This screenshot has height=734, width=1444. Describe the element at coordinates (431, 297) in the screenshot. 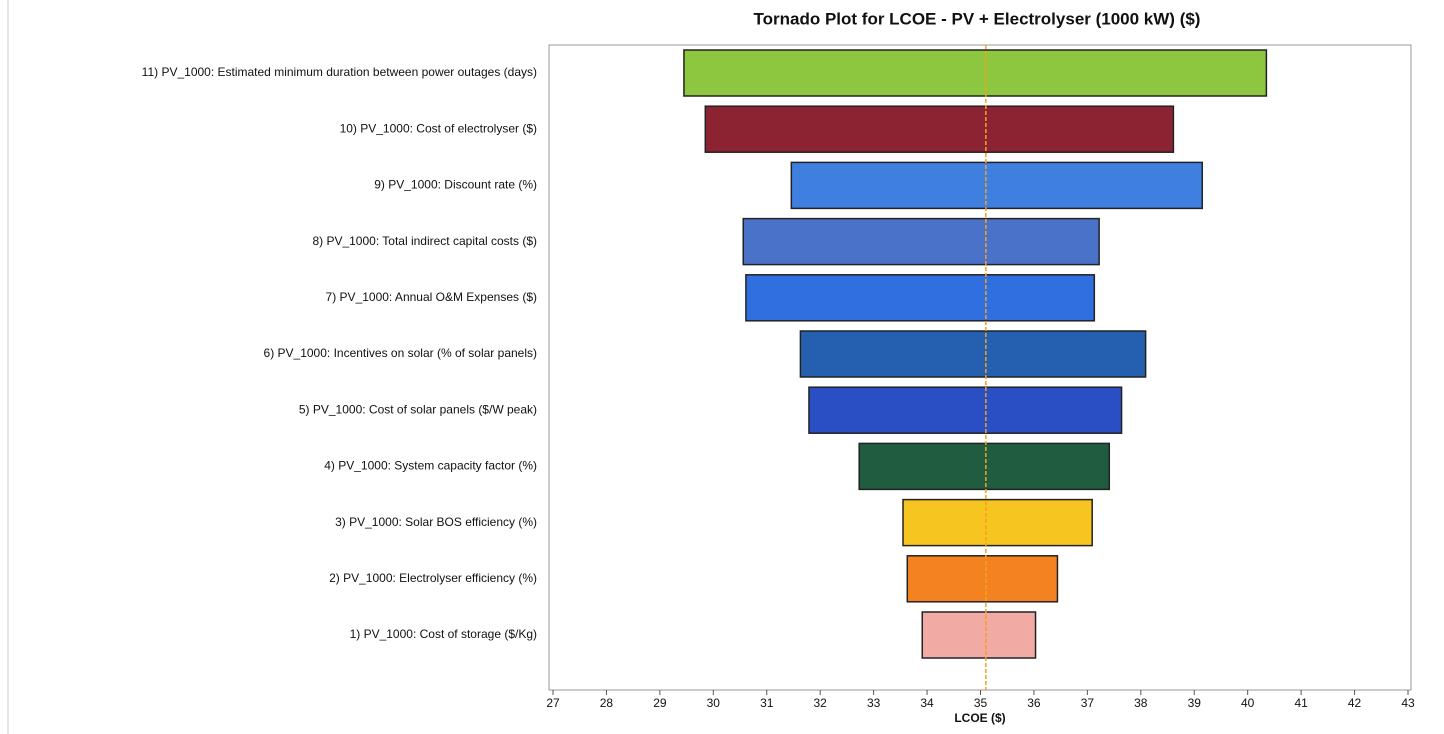

I see `category-label: 7) PV_1000: Annual O&M Expenses ($)` at that location.